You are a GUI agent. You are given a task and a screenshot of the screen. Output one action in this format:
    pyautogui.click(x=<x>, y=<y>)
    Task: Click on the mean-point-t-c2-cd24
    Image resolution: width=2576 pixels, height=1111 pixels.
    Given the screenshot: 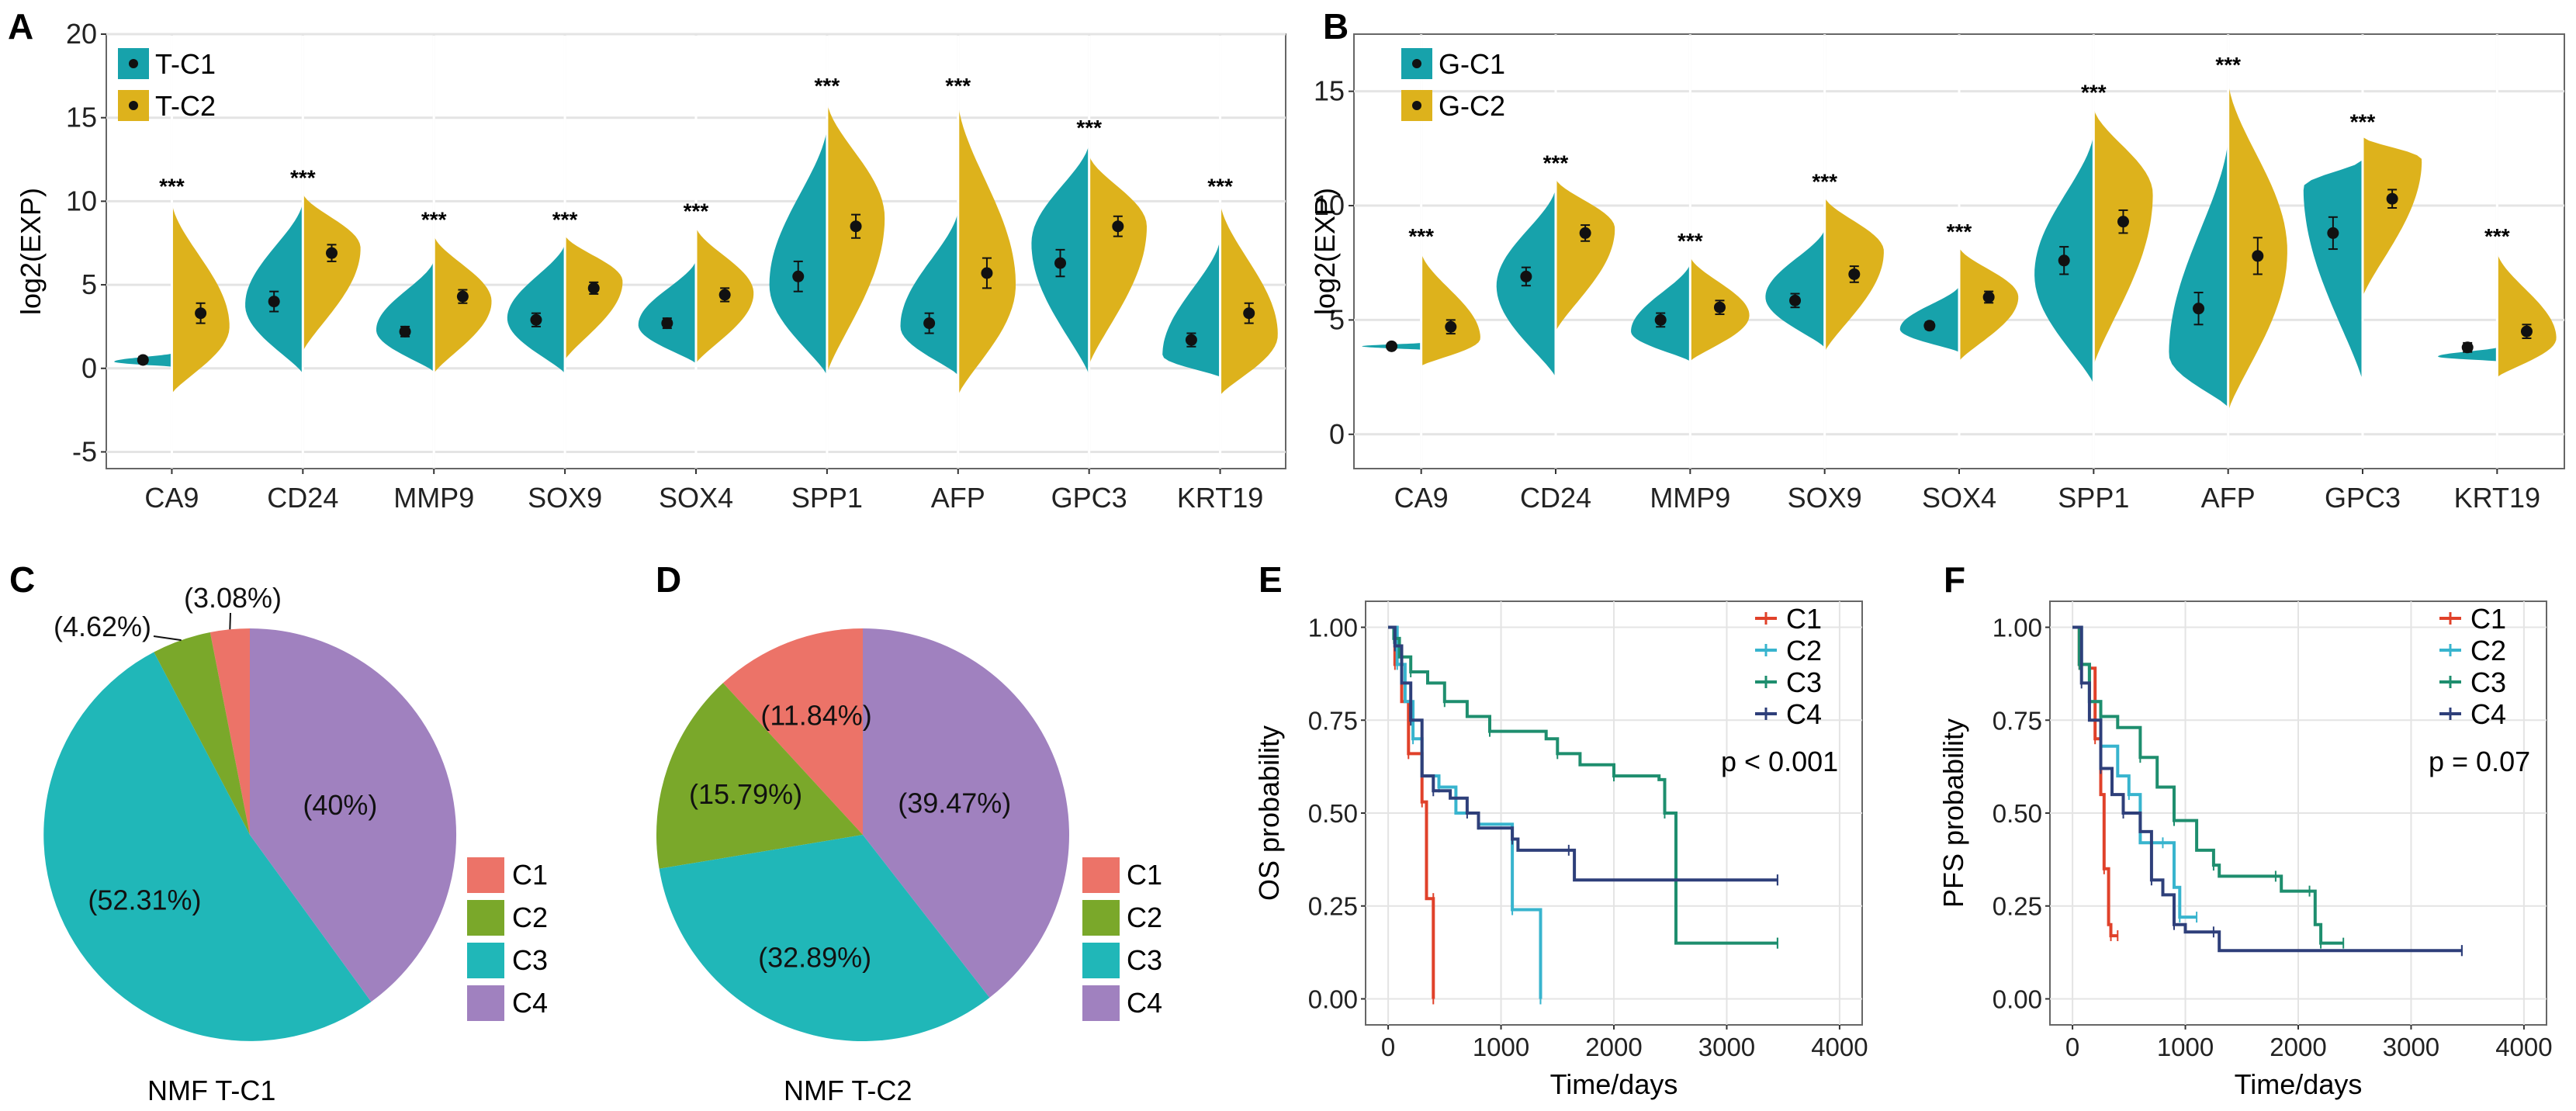 What is the action you would take?
    pyautogui.click(x=331, y=253)
    